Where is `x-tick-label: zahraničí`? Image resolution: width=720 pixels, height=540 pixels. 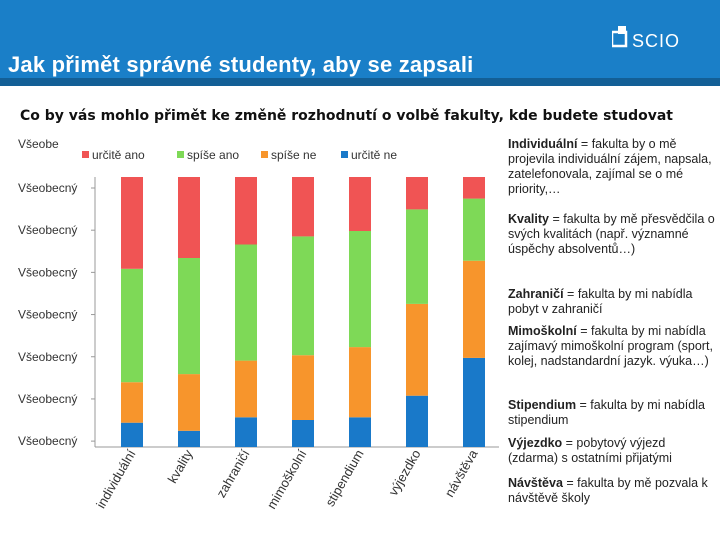 x-tick-label: zahraničí is located at coordinates (233, 474).